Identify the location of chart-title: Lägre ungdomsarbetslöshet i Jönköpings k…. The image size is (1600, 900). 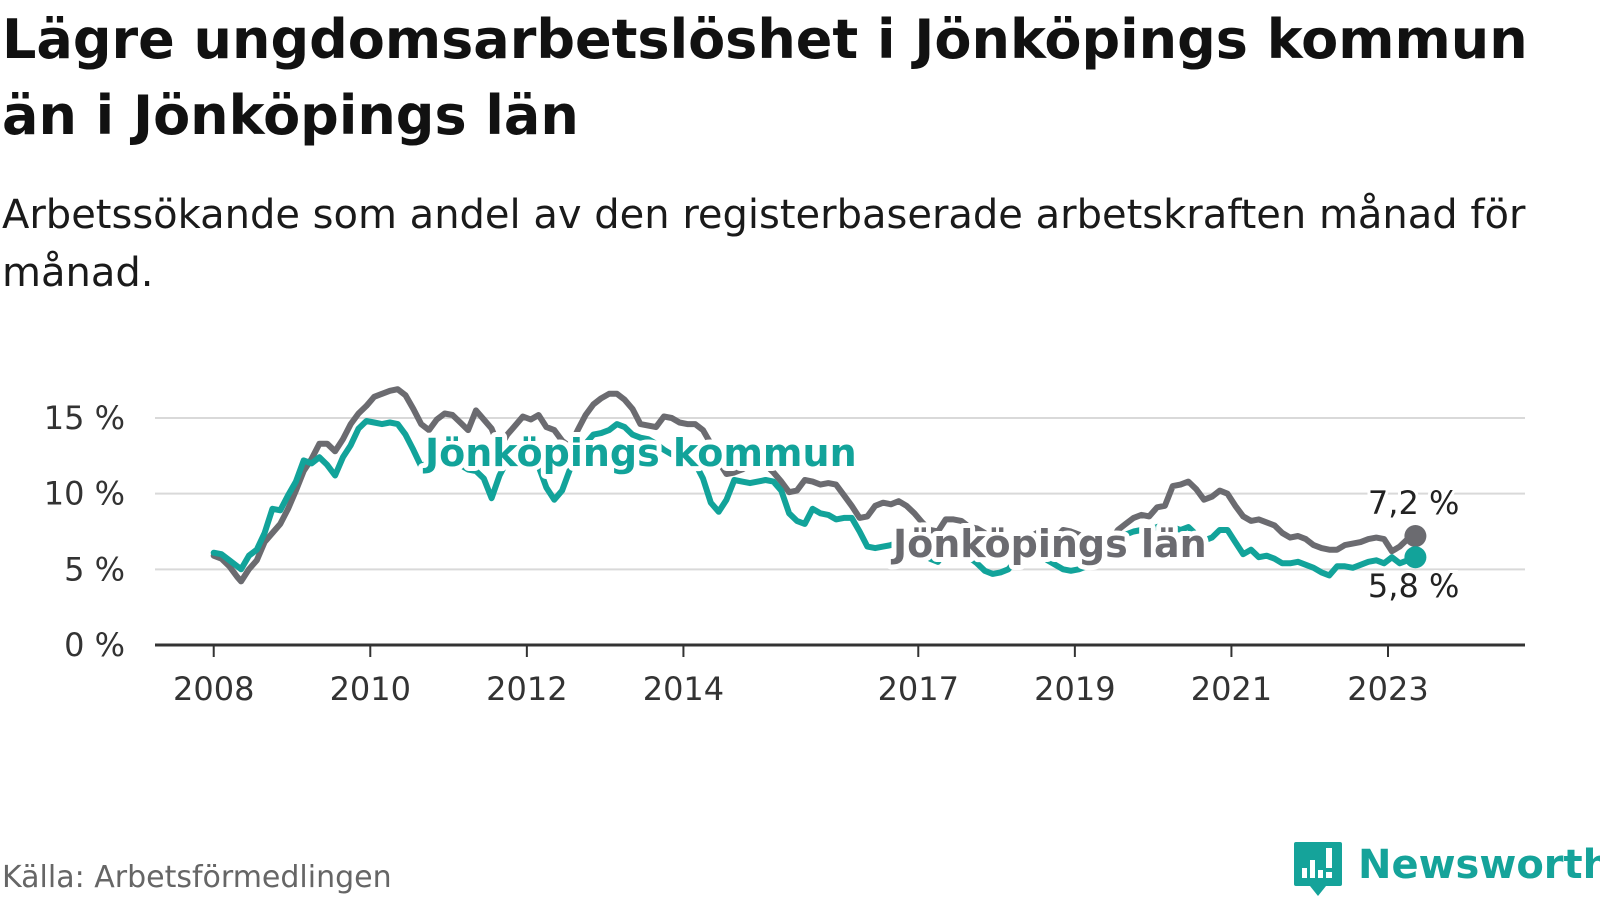
(765, 77).